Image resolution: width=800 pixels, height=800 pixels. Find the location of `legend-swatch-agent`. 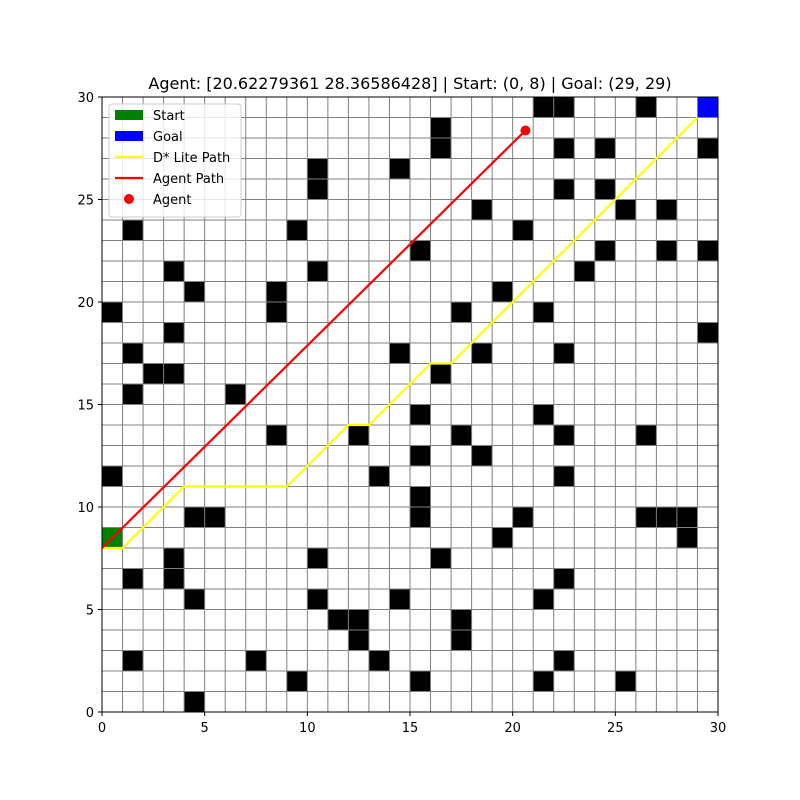

legend-swatch-agent is located at coordinates (129, 199).